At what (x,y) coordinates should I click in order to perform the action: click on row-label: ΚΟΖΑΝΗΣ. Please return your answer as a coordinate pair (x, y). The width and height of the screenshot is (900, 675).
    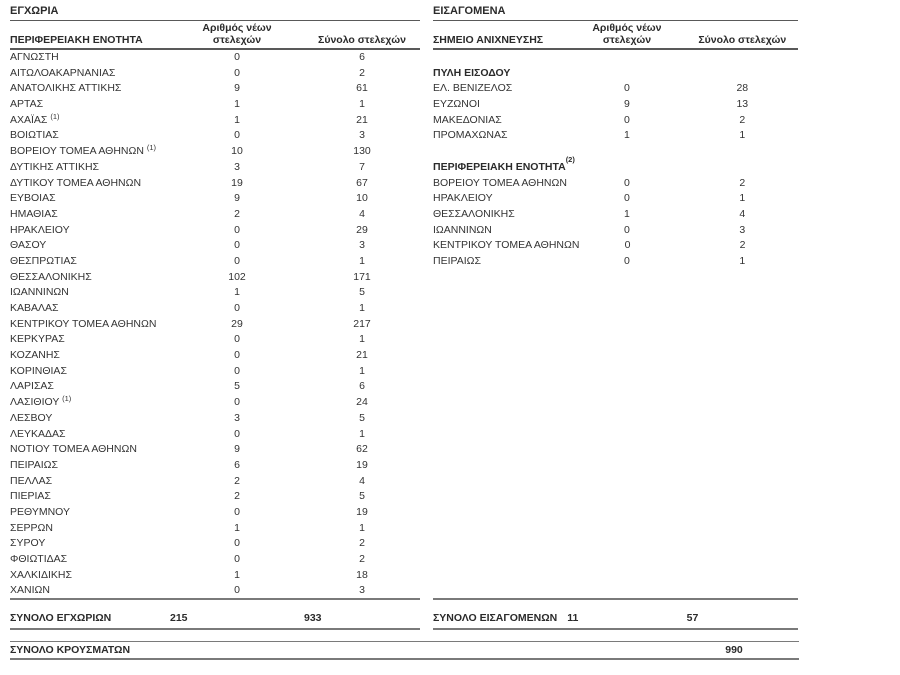
    Looking at the image, I should click on (35, 355).